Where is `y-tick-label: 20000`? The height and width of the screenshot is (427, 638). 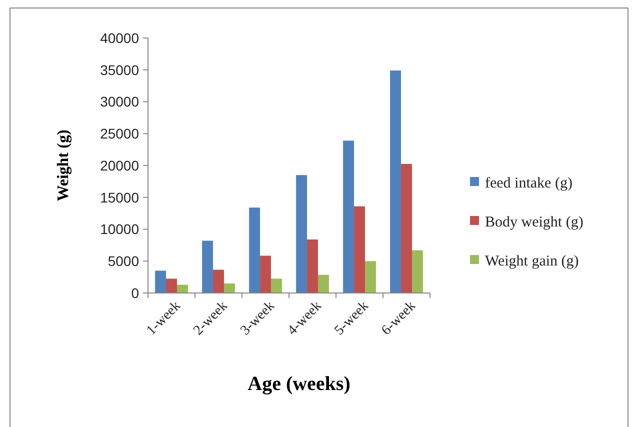 y-tick-label: 20000 is located at coordinates (120, 165).